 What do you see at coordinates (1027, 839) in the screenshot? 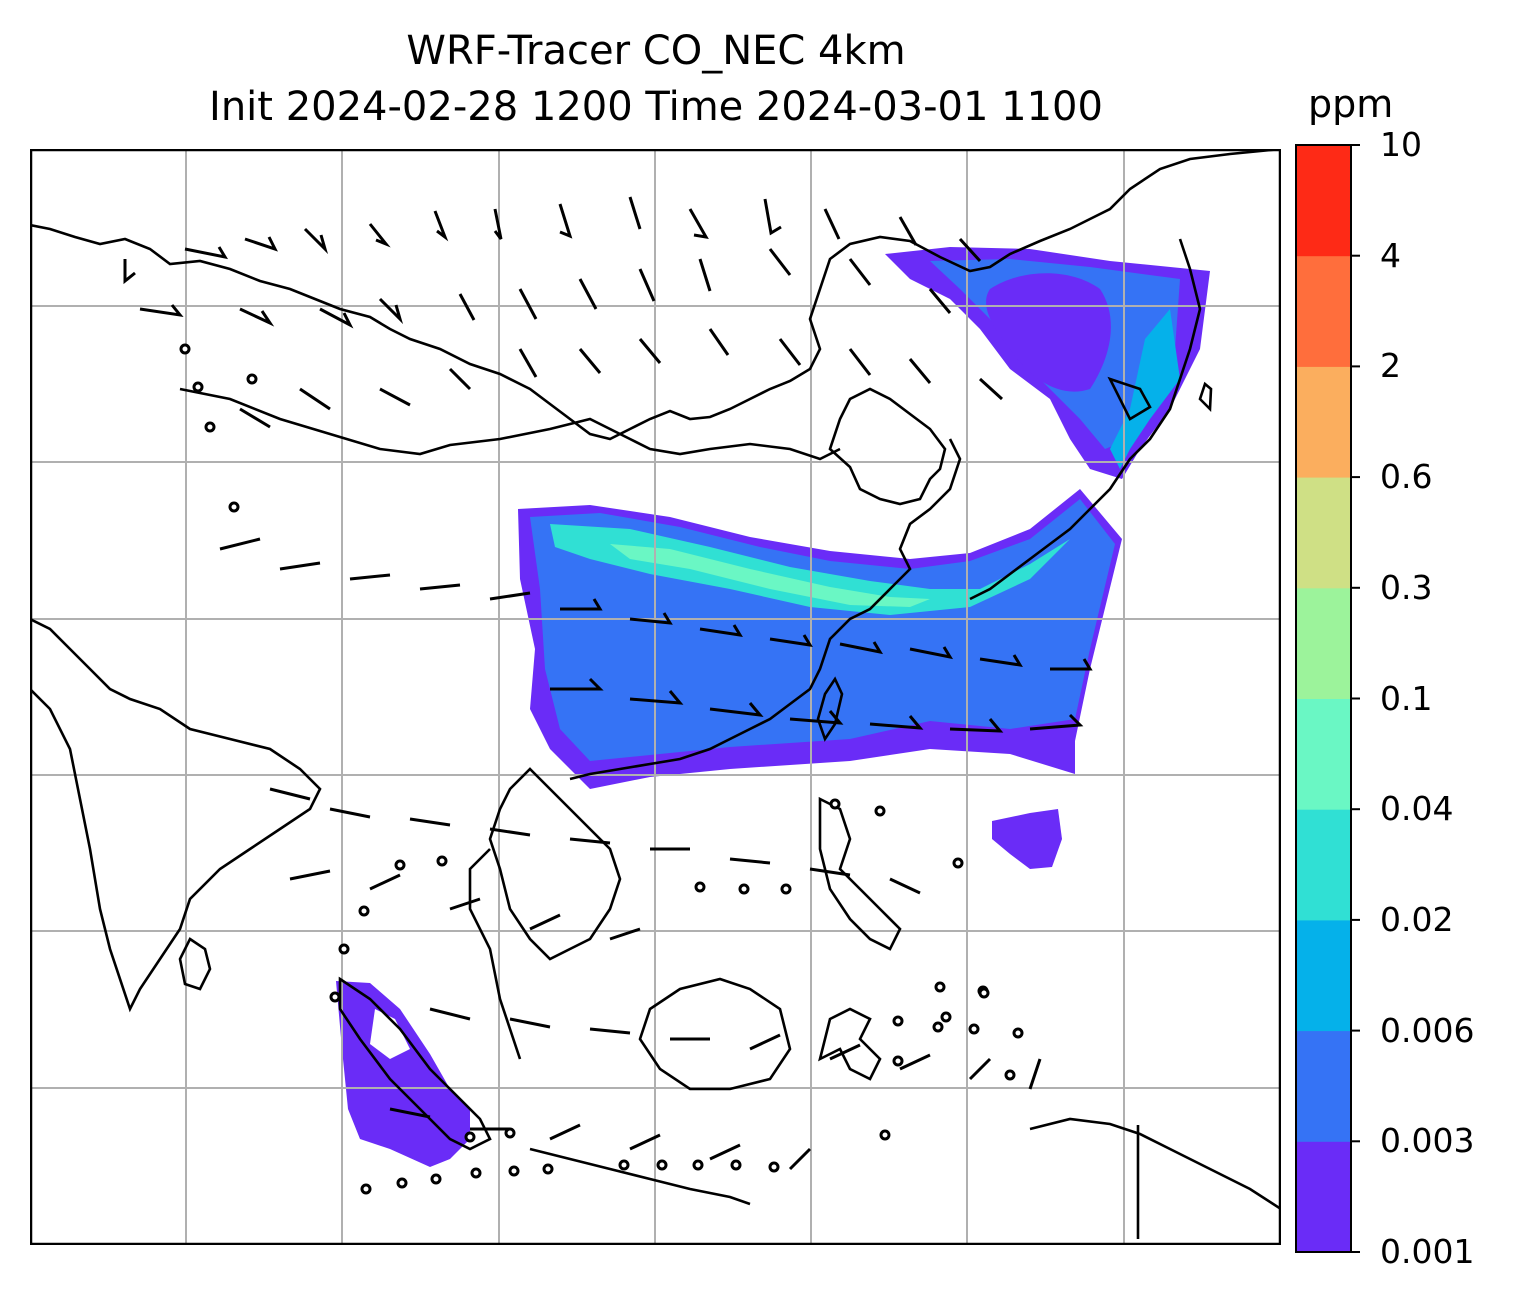
I see `plume-philippines` at bounding box center [1027, 839].